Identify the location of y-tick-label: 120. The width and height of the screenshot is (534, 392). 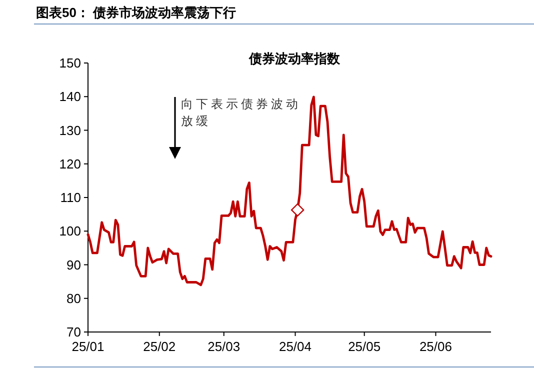
(70, 164).